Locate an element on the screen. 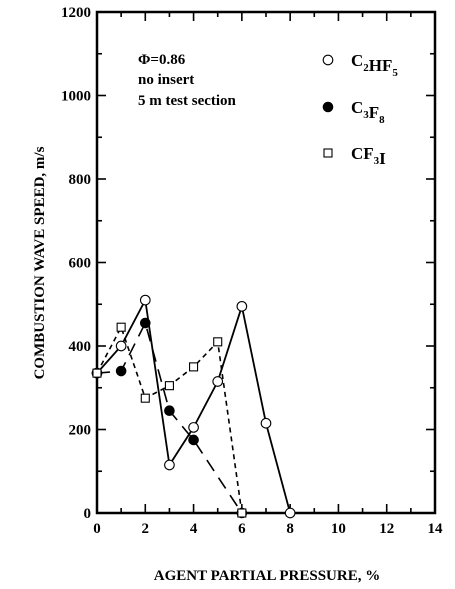 This screenshot has width=455, height=589. y-tick-label: 1200 is located at coordinates (76, 13).